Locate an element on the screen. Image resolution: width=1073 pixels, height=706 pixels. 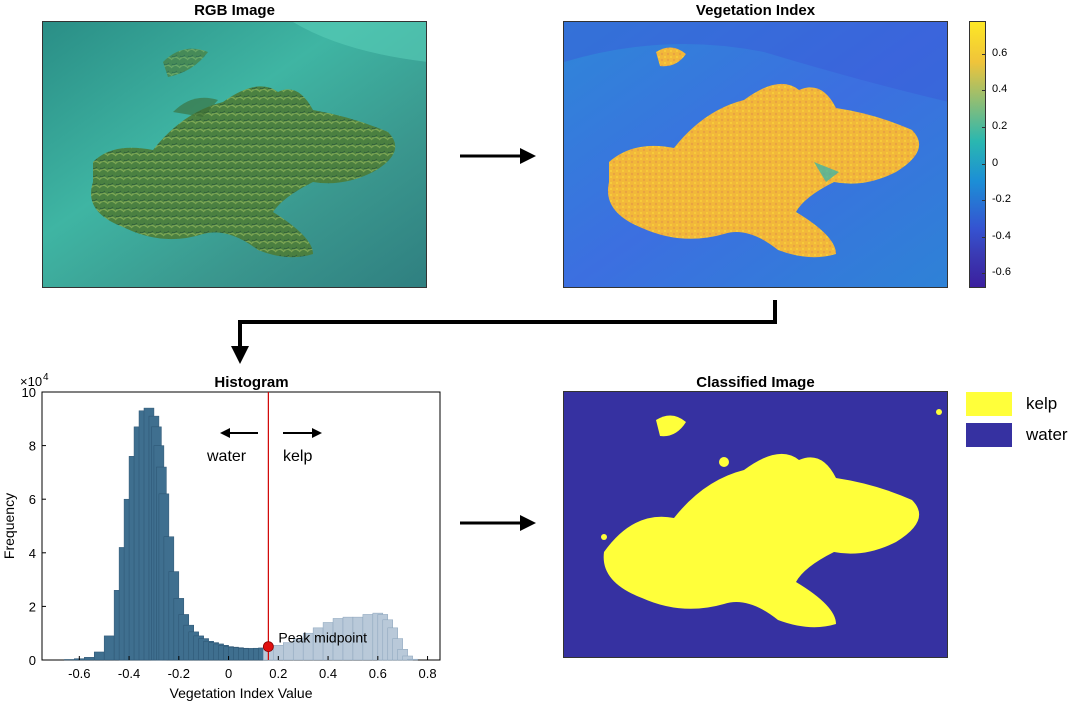
histogram-title: Histogram is located at coordinates (251, 382).